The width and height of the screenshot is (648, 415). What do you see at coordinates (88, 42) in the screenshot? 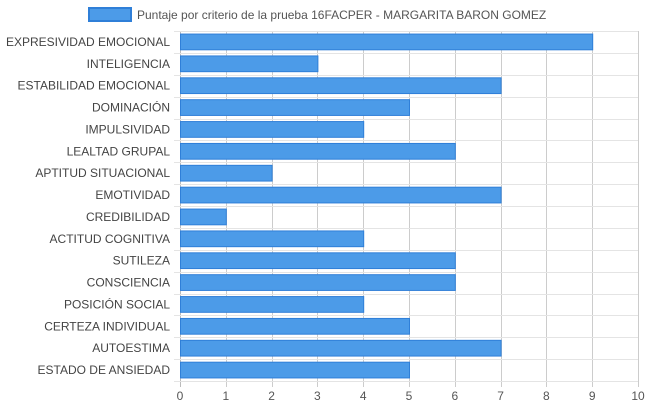
I see `category-label: EXPRESIVIDAD EMOCIONAL` at bounding box center [88, 42].